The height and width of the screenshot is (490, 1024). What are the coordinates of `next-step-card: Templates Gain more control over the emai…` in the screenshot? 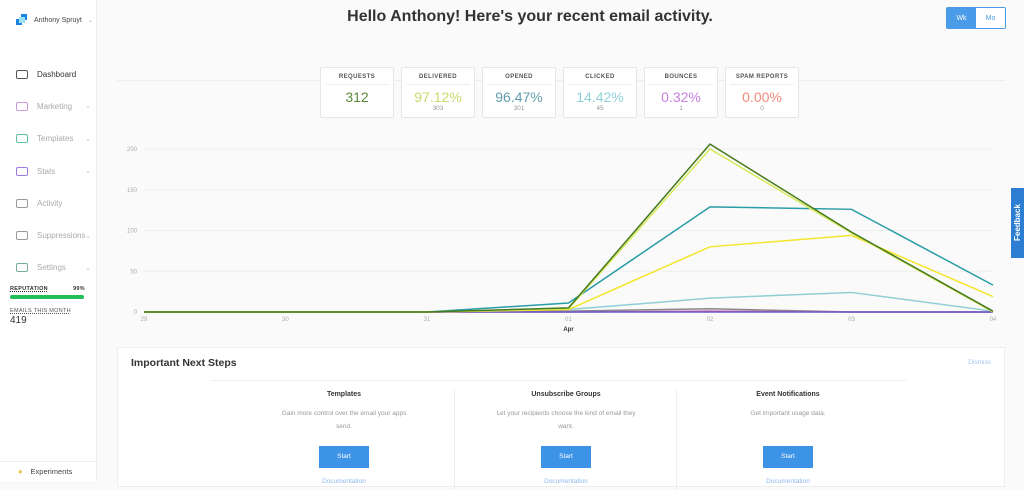 It's located at (344, 438).